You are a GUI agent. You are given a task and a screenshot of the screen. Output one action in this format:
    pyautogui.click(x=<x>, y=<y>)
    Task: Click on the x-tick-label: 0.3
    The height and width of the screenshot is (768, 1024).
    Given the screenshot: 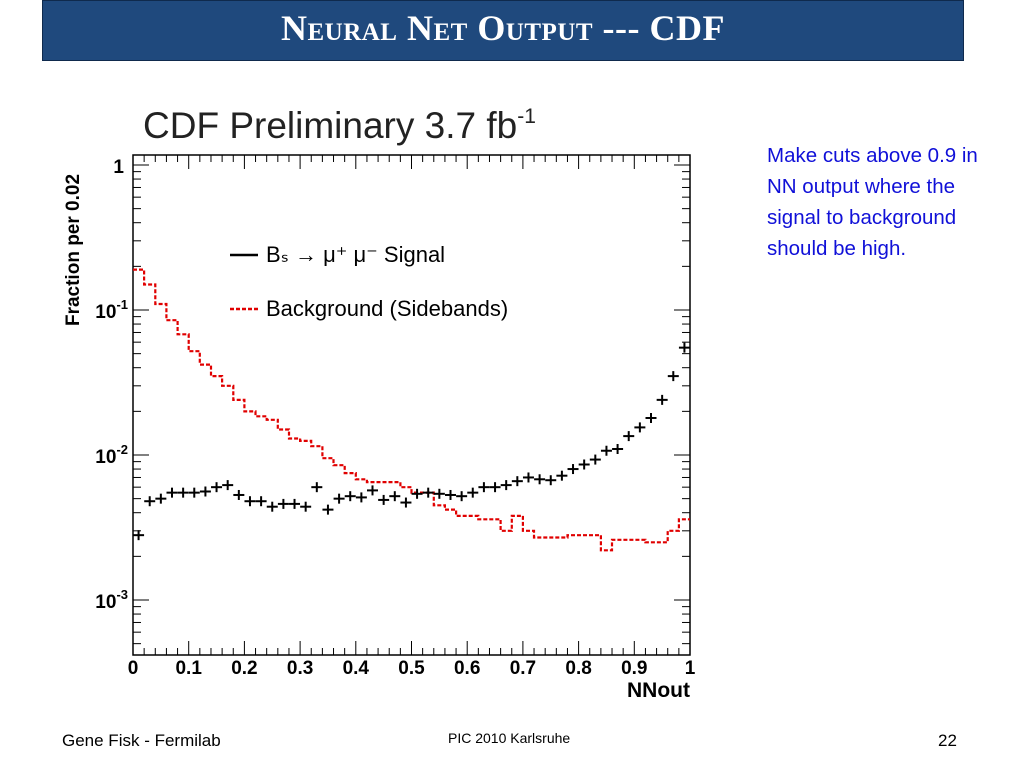 What is the action you would take?
    pyautogui.click(x=300, y=668)
    